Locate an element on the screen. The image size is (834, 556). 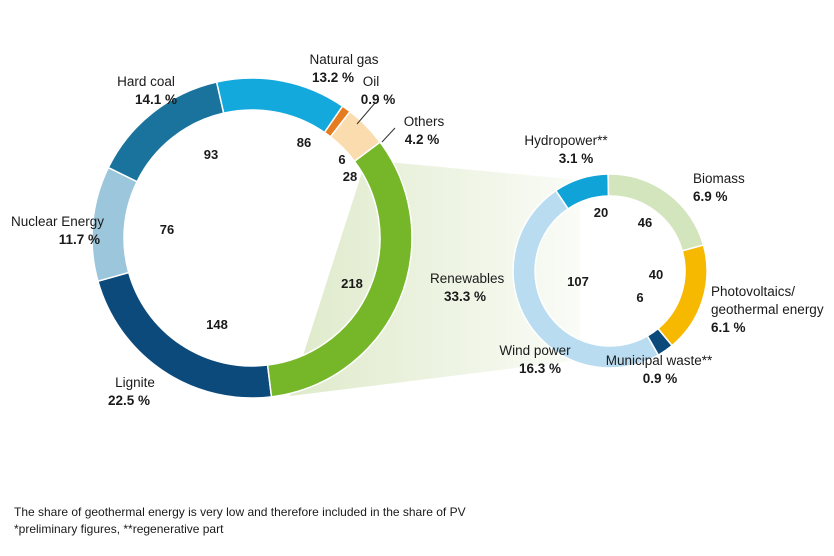
category-label-renewables: Renewables is located at coordinates (467, 278).